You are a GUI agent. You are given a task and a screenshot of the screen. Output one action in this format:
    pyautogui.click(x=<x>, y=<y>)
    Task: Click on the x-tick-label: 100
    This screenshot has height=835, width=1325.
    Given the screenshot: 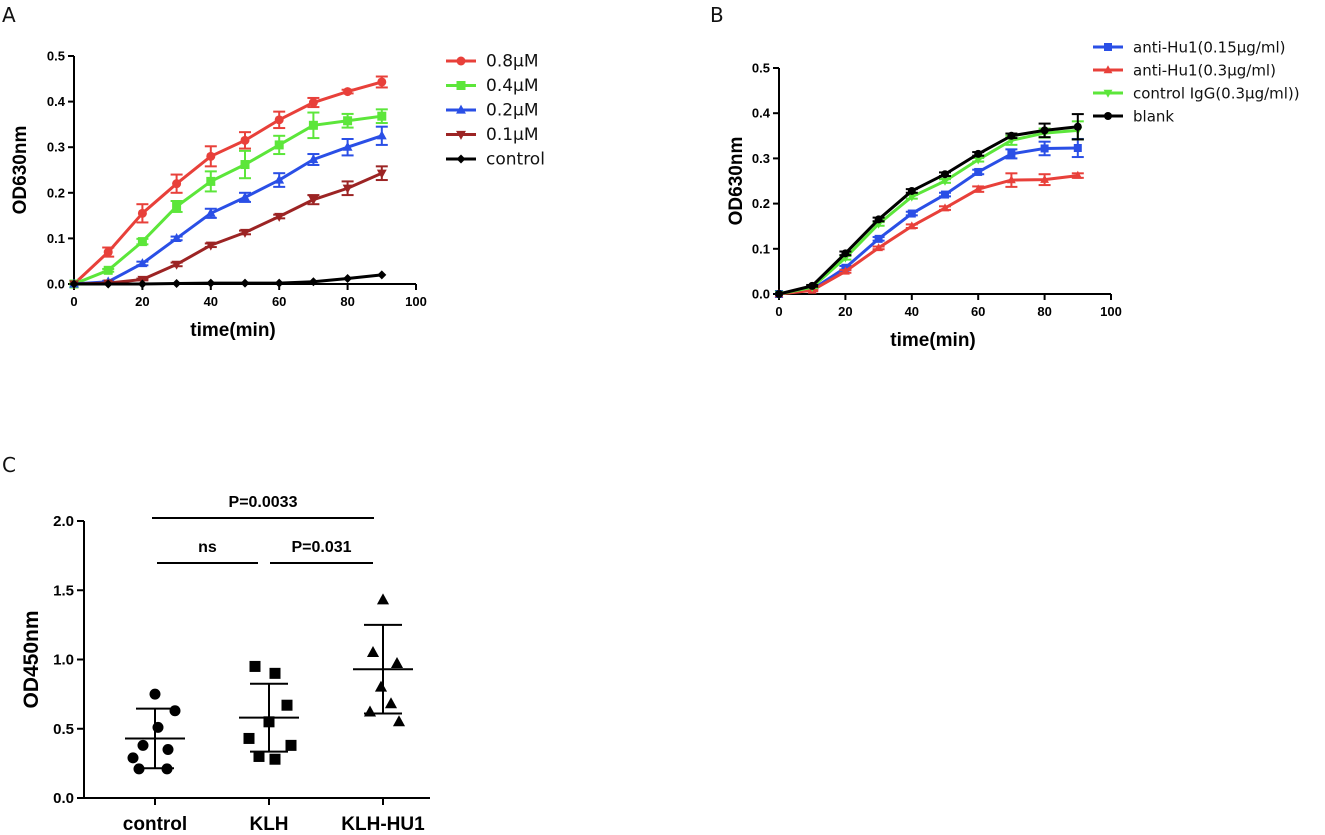 What is the action you would take?
    pyautogui.click(x=416, y=301)
    